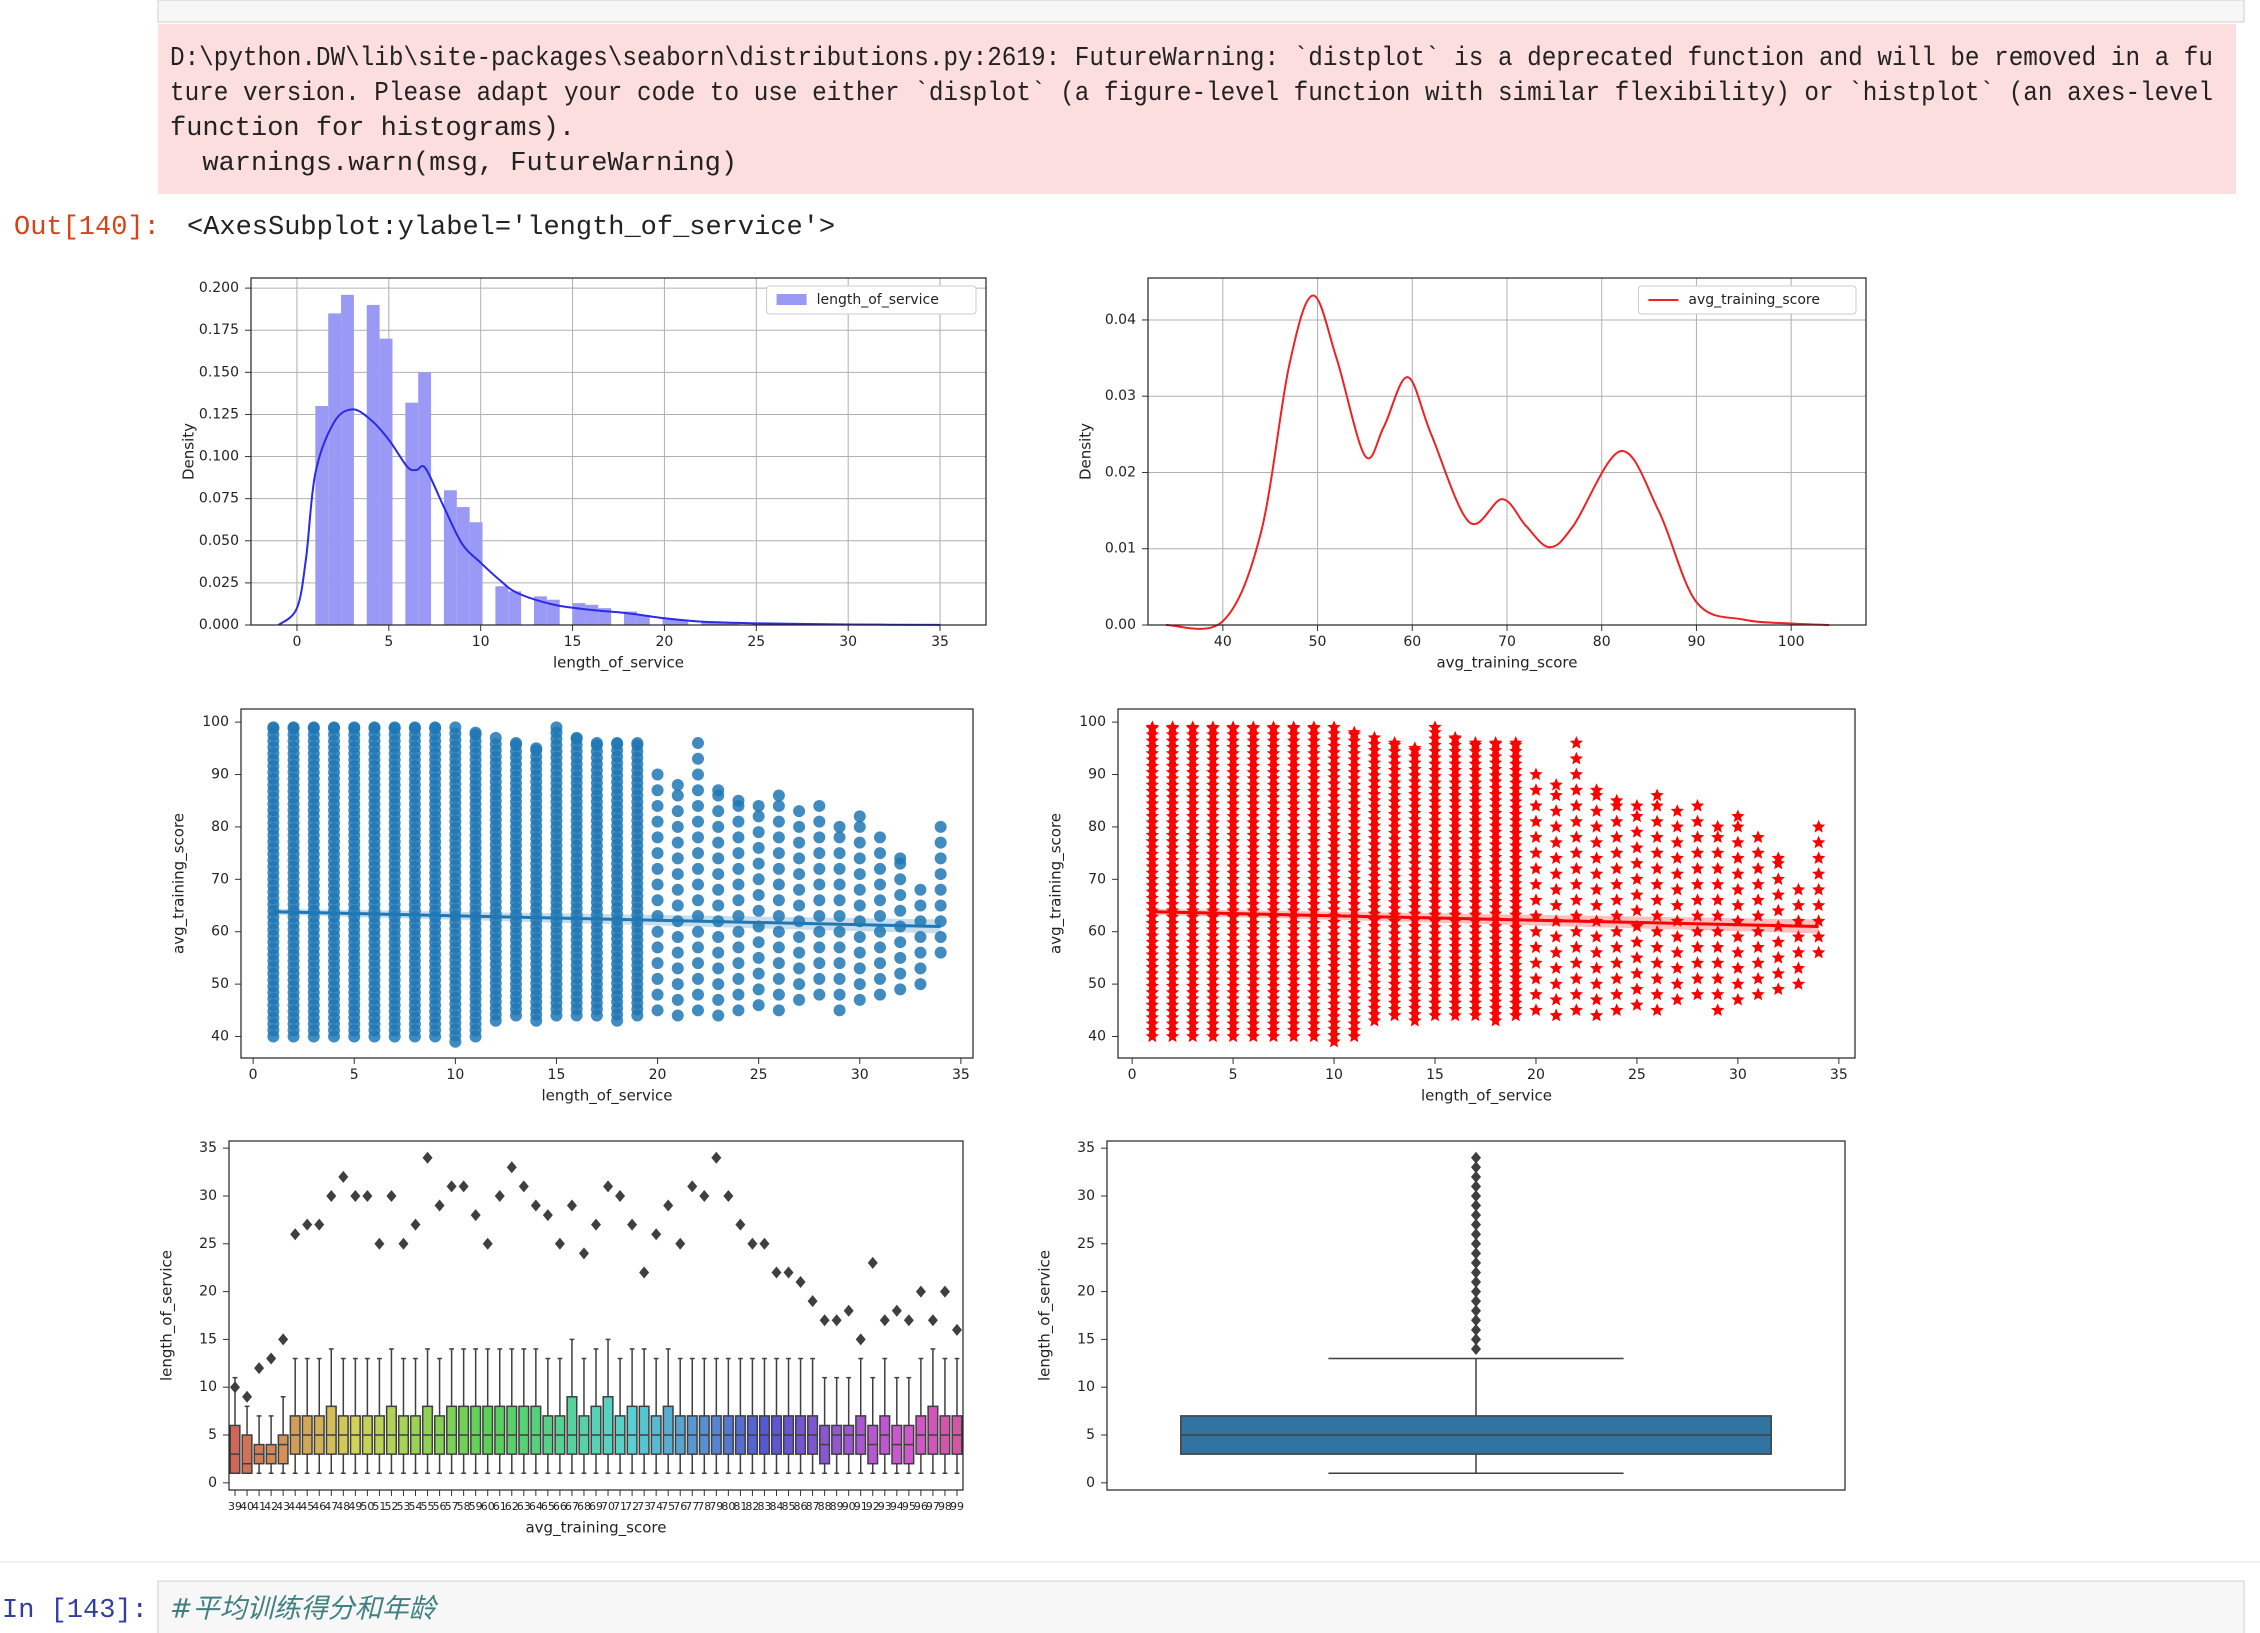 The width and height of the screenshot is (2260, 1633). What do you see at coordinates (1506, 663) in the screenshot?
I see `x-axis-label: avg_training_score` at bounding box center [1506, 663].